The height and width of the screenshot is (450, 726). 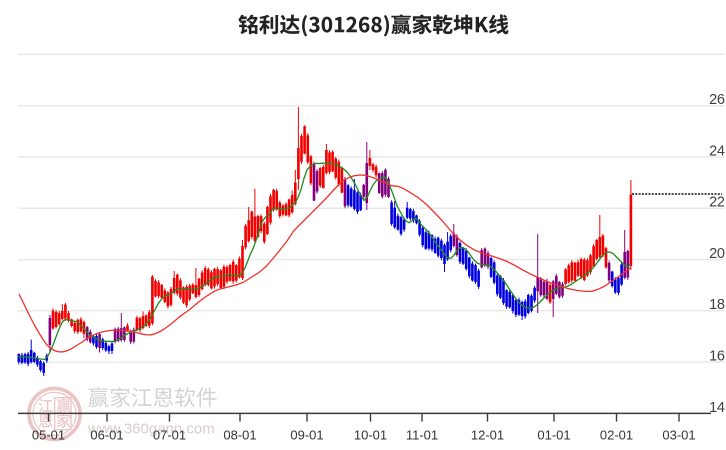 What do you see at coordinates (553, 435) in the screenshot?
I see `svg-text: 01-01` at bounding box center [553, 435].